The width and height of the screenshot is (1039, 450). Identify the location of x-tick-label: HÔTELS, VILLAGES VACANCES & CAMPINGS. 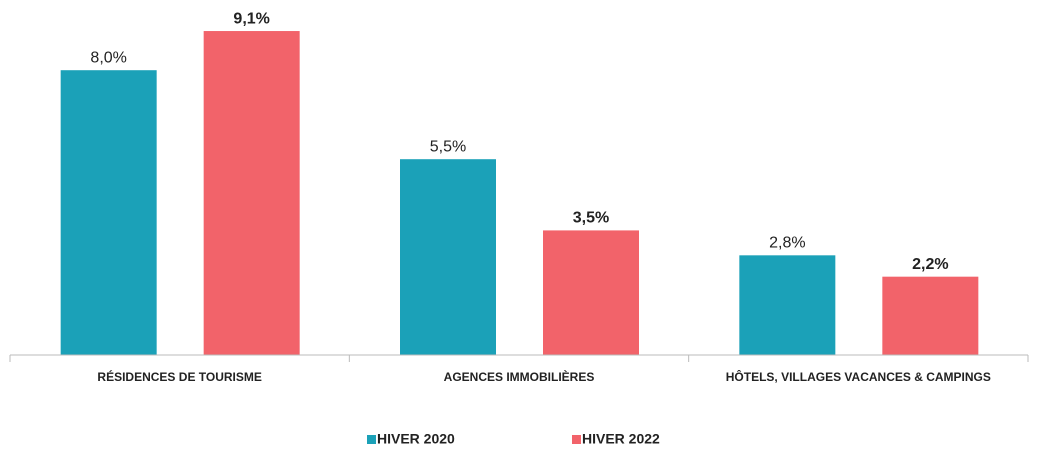
(858, 376).